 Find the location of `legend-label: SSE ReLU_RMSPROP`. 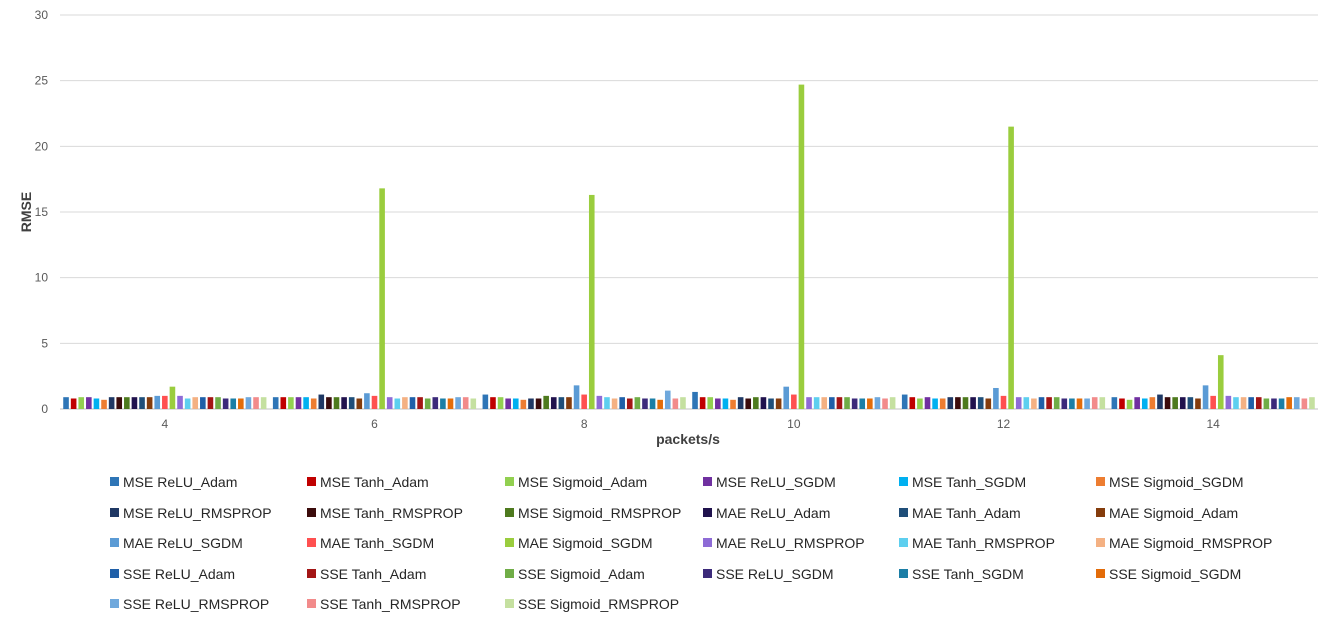

legend-label: SSE ReLU_RMSPROP is located at coordinates (196, 604).